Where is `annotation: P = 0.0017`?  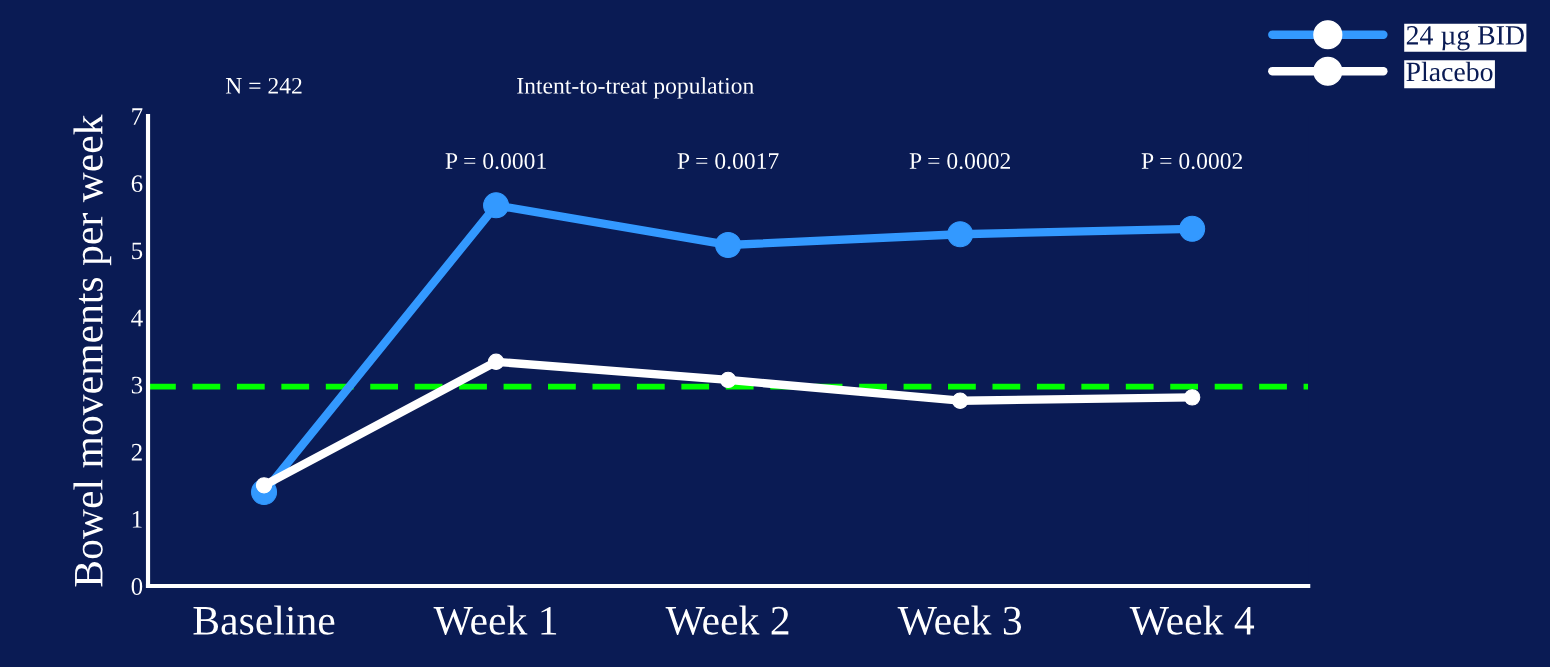 annotation: P = 0.0017 is located at coordinates (728, 161).